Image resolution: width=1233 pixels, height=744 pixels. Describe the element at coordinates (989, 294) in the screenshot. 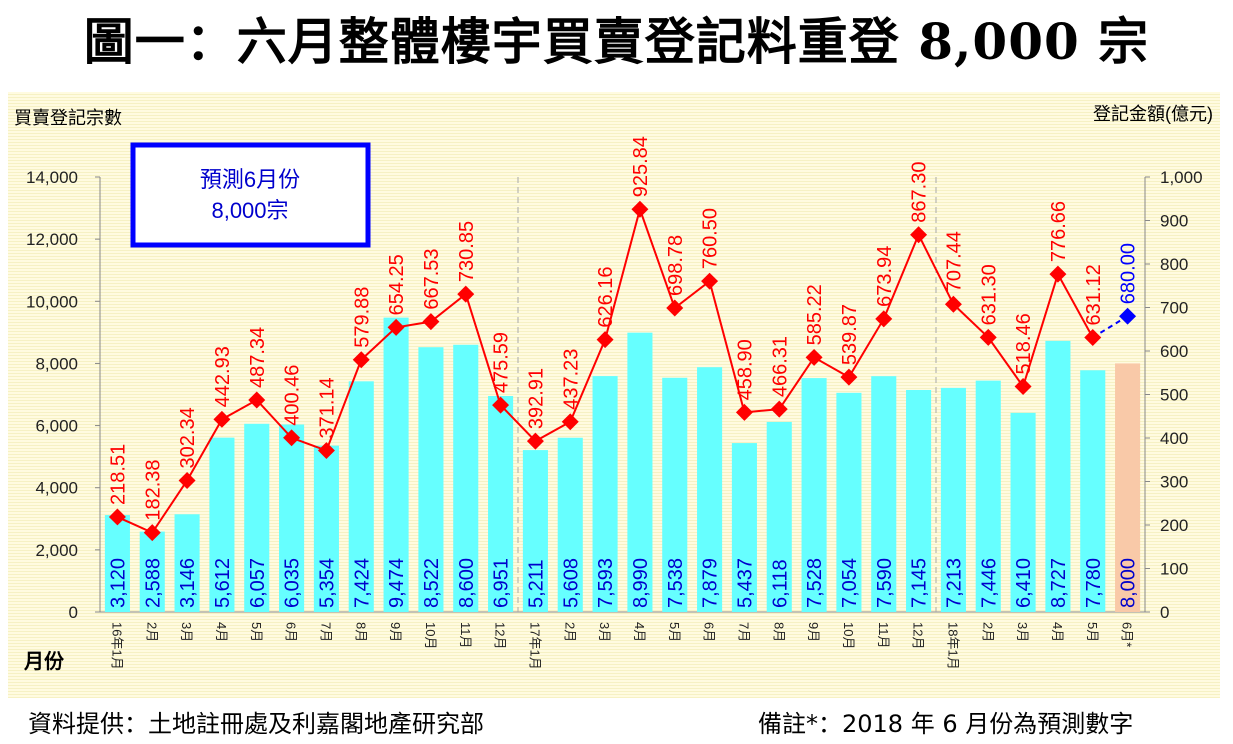

I see `line-value-label: 631.30` at that location.